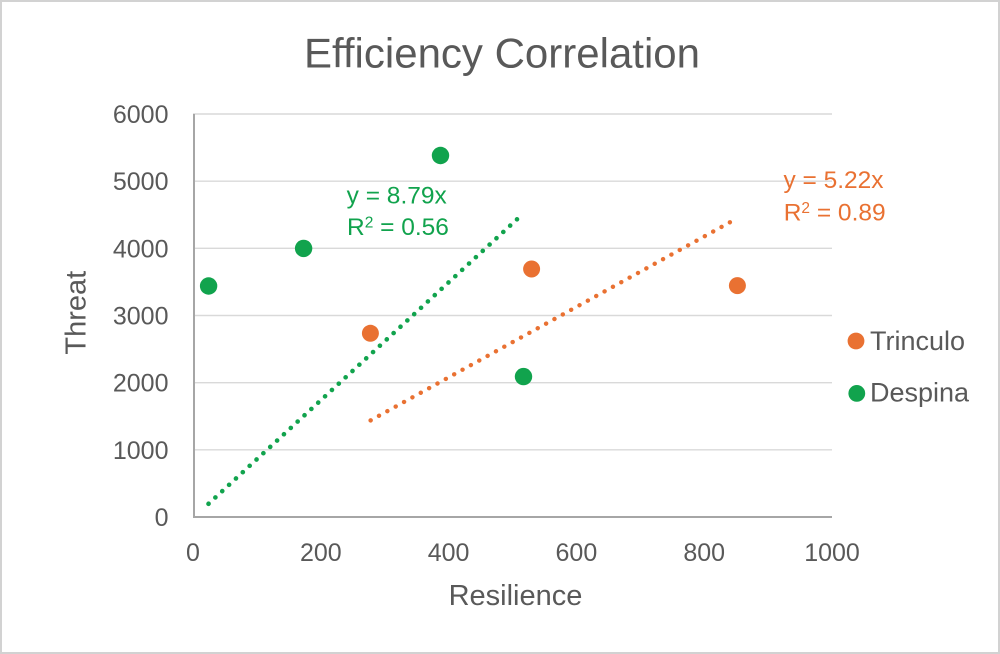  Describe the element at coordinates (835, 213) in the screenshot. I see `svg-text: R2 = 0.89` at that location.